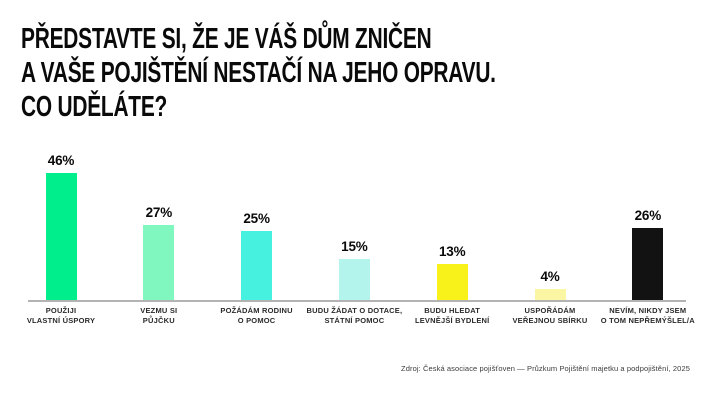 The image size is (713, 401). I want to click on bar-value-label: 25%, so click(256, 218).